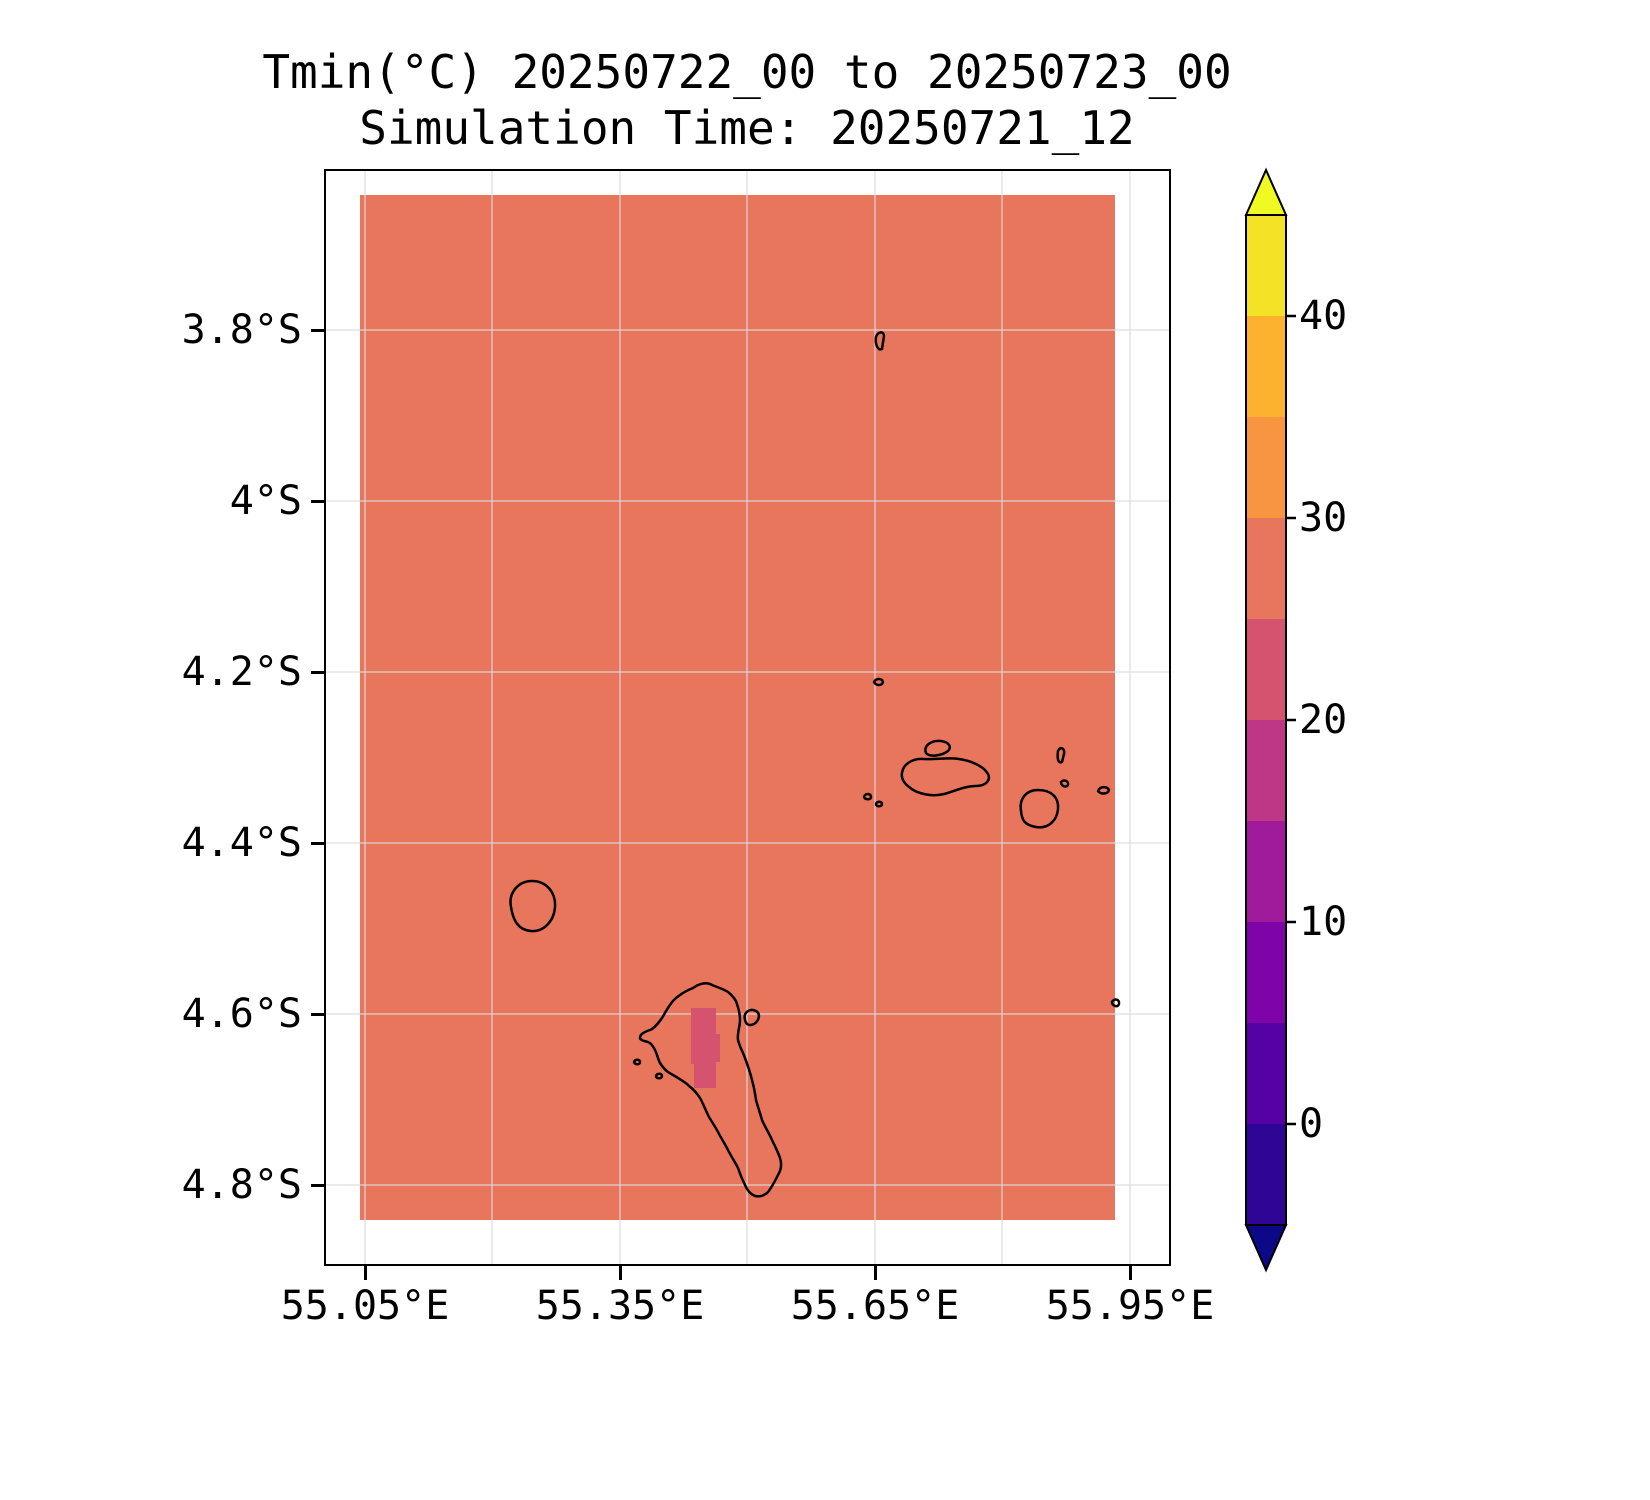 The width and height of the screenshot is (1650, 1500). I want to click on coastline-steanne, so click(752, 1017).